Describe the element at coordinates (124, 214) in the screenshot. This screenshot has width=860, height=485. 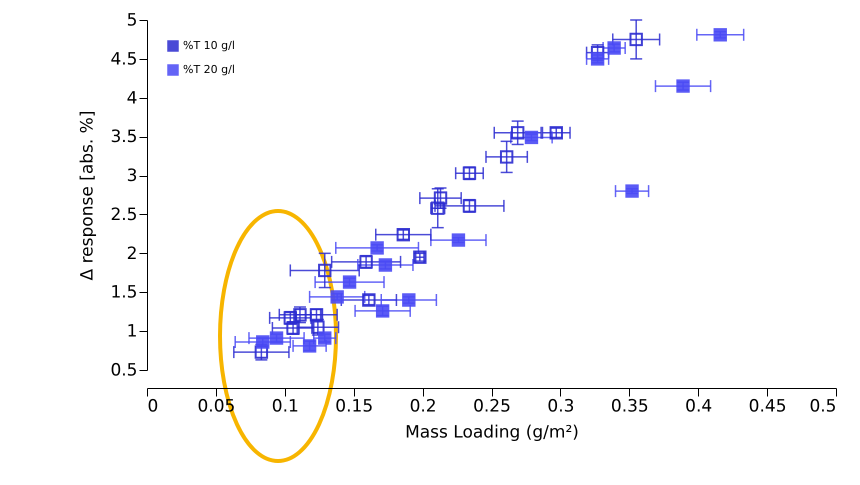
I see `y-tick-label: 2.5` at that location.